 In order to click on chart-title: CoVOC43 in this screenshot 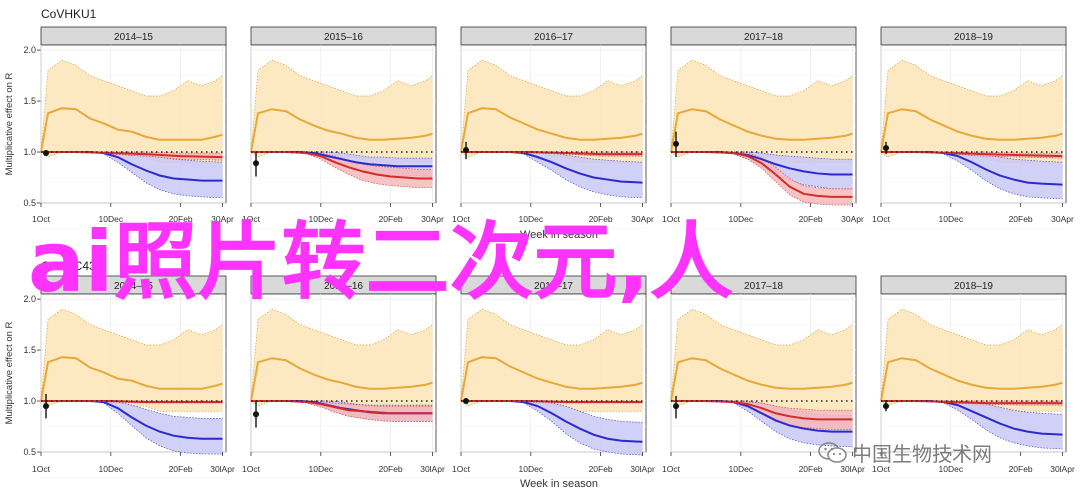, I will do `click(68, 266)`.